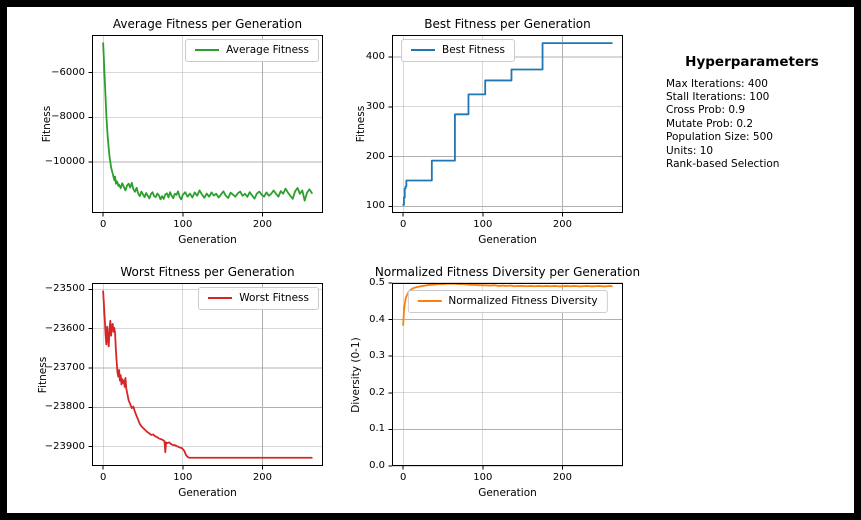 The height and width of the screenshot is (520, 861). Describe the element at coordinates (64, 328) in the screenshot. I see `y-tick-label: −23600` at that location.